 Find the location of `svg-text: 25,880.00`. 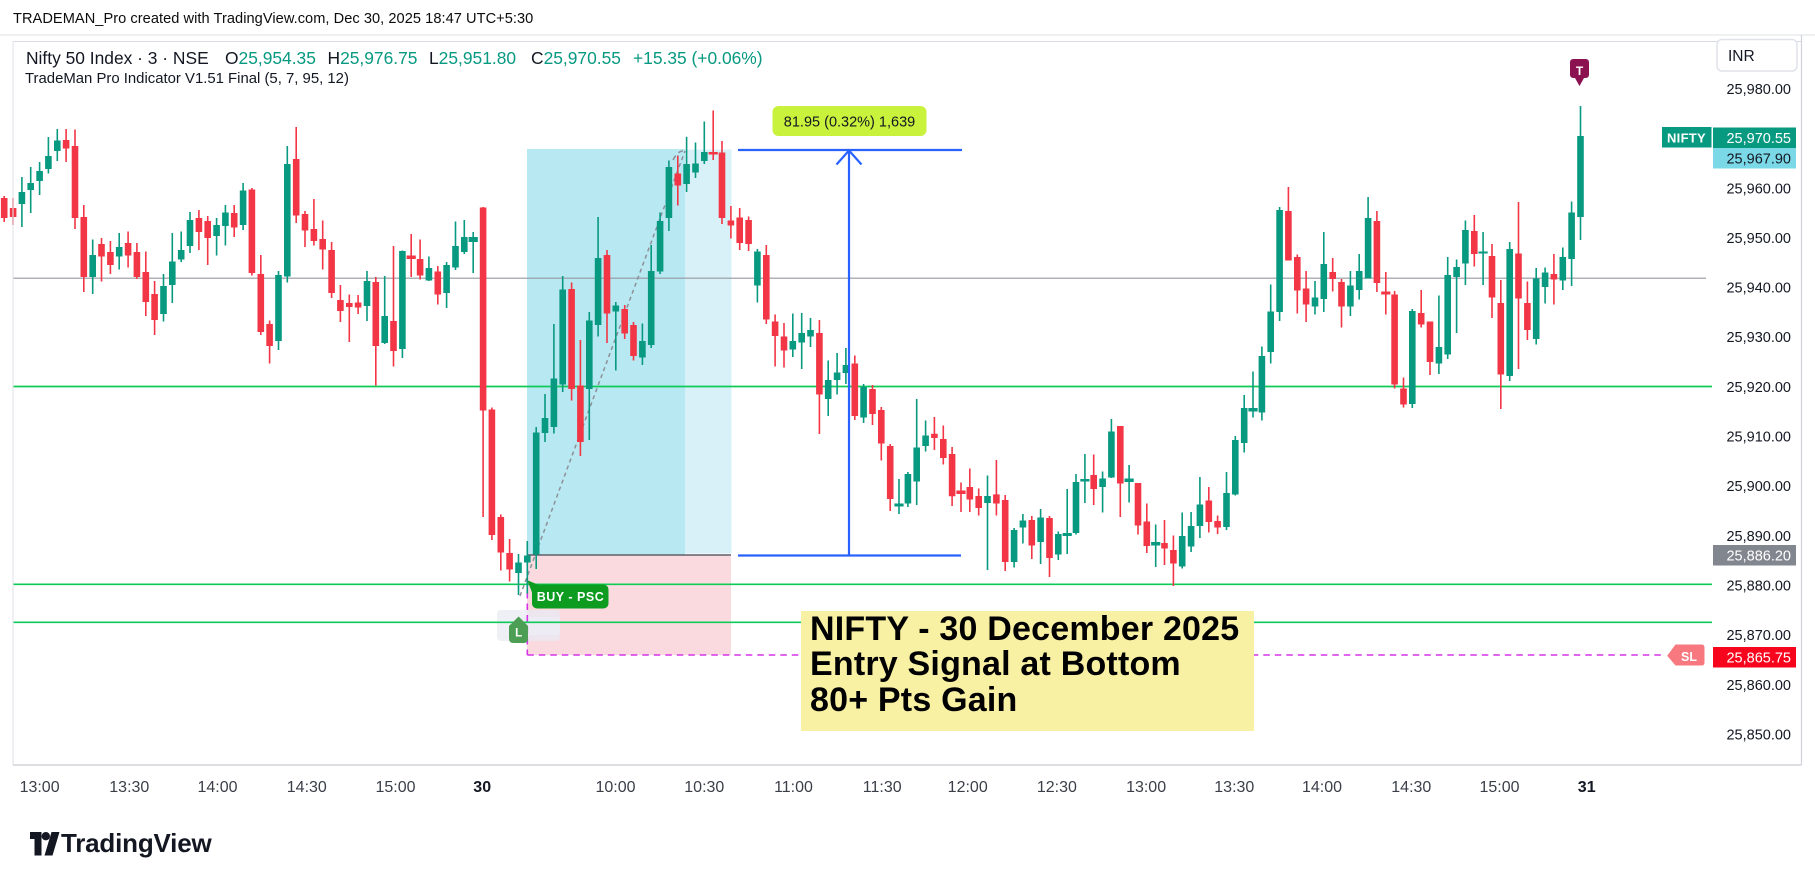

svg-text: 25,880.00 is located at coordinates (1758, 587).